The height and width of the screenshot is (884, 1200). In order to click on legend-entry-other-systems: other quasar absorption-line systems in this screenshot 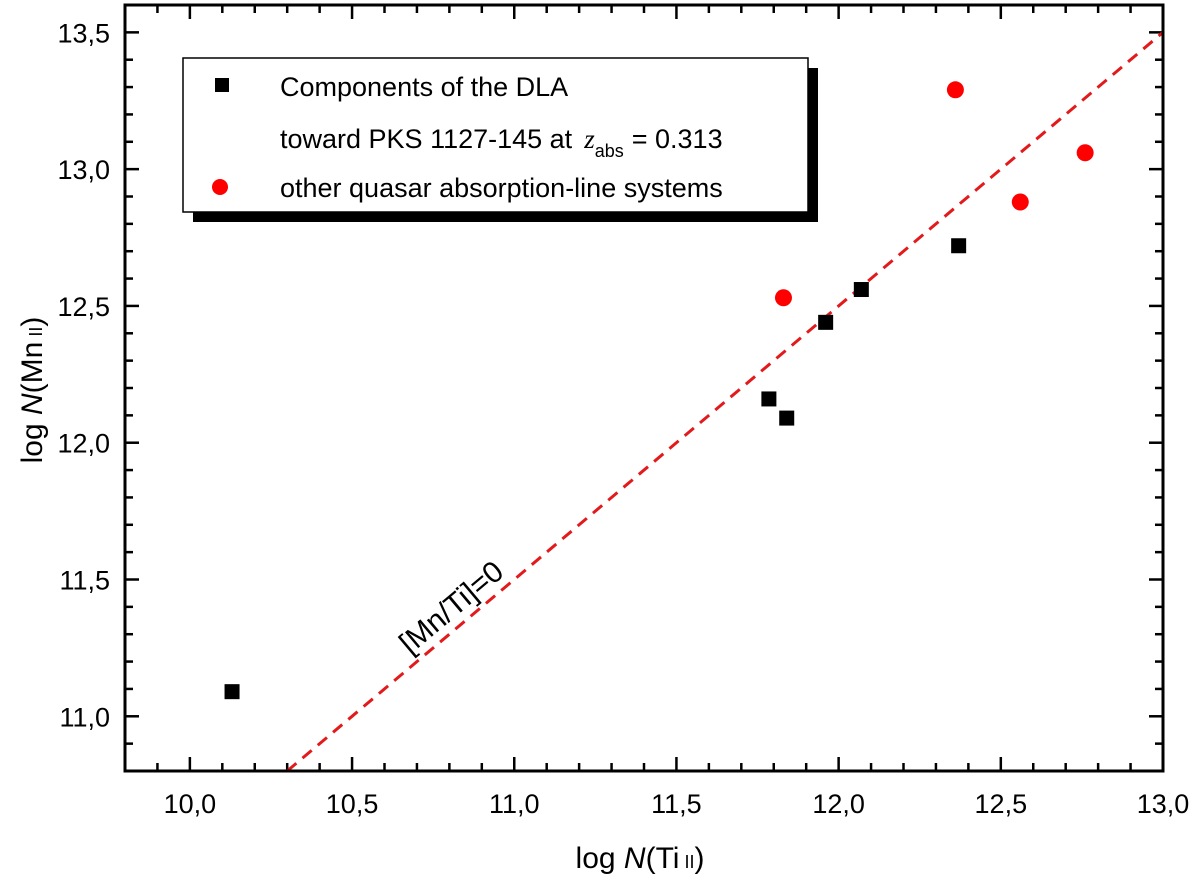, I will do `click(501, 188)`.